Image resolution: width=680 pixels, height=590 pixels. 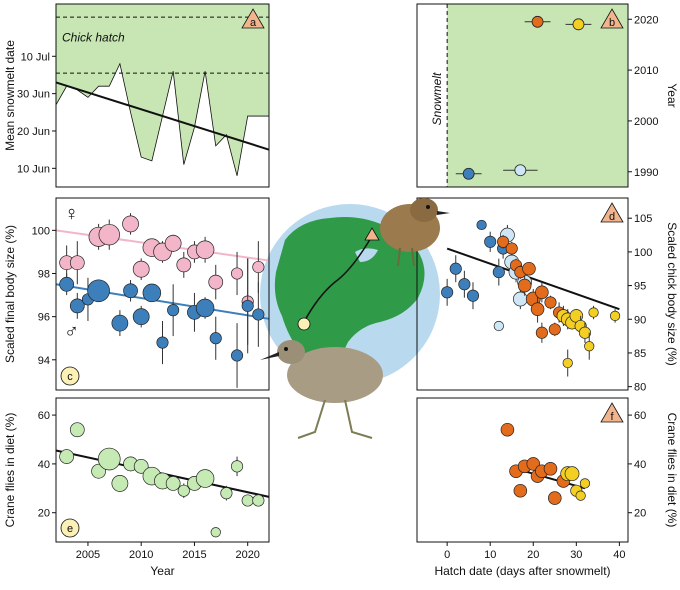 What do you see at coordinates (672, 95) in the screenshot?
I see `y-axis-label: Year` at bounding box center [672, 95].